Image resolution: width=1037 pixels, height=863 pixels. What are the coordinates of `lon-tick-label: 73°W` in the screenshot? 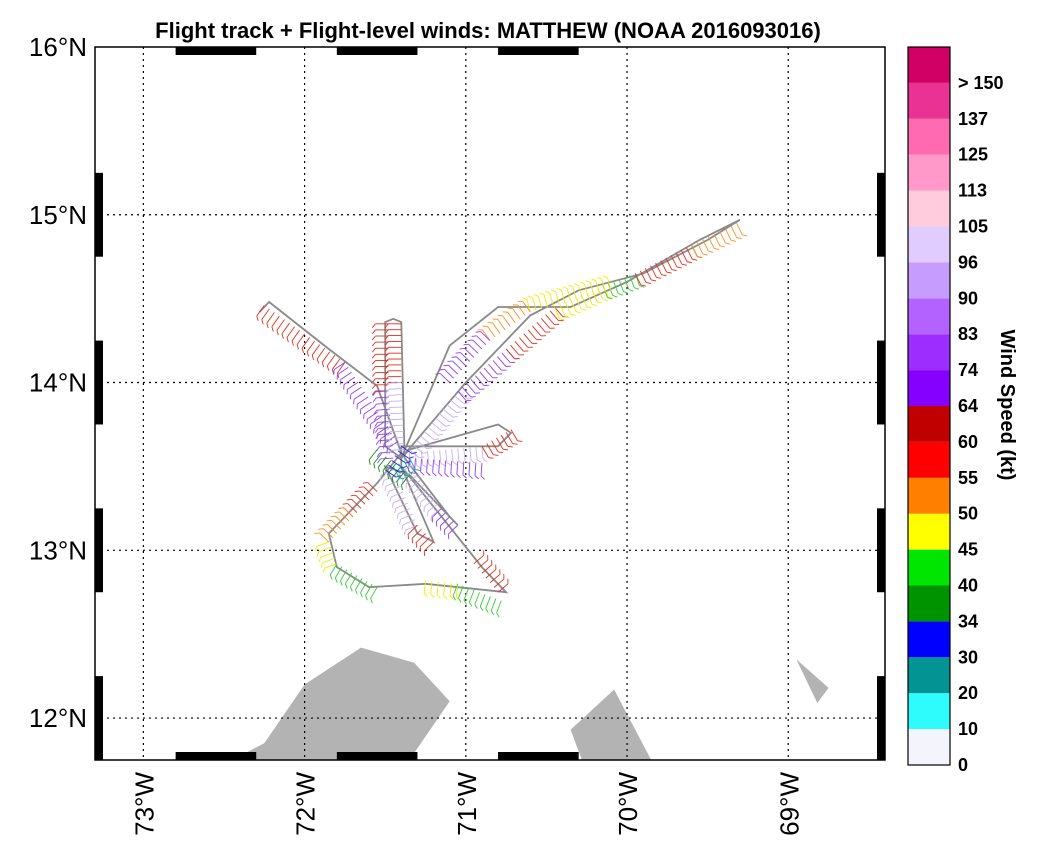 It's located at (144, 804).